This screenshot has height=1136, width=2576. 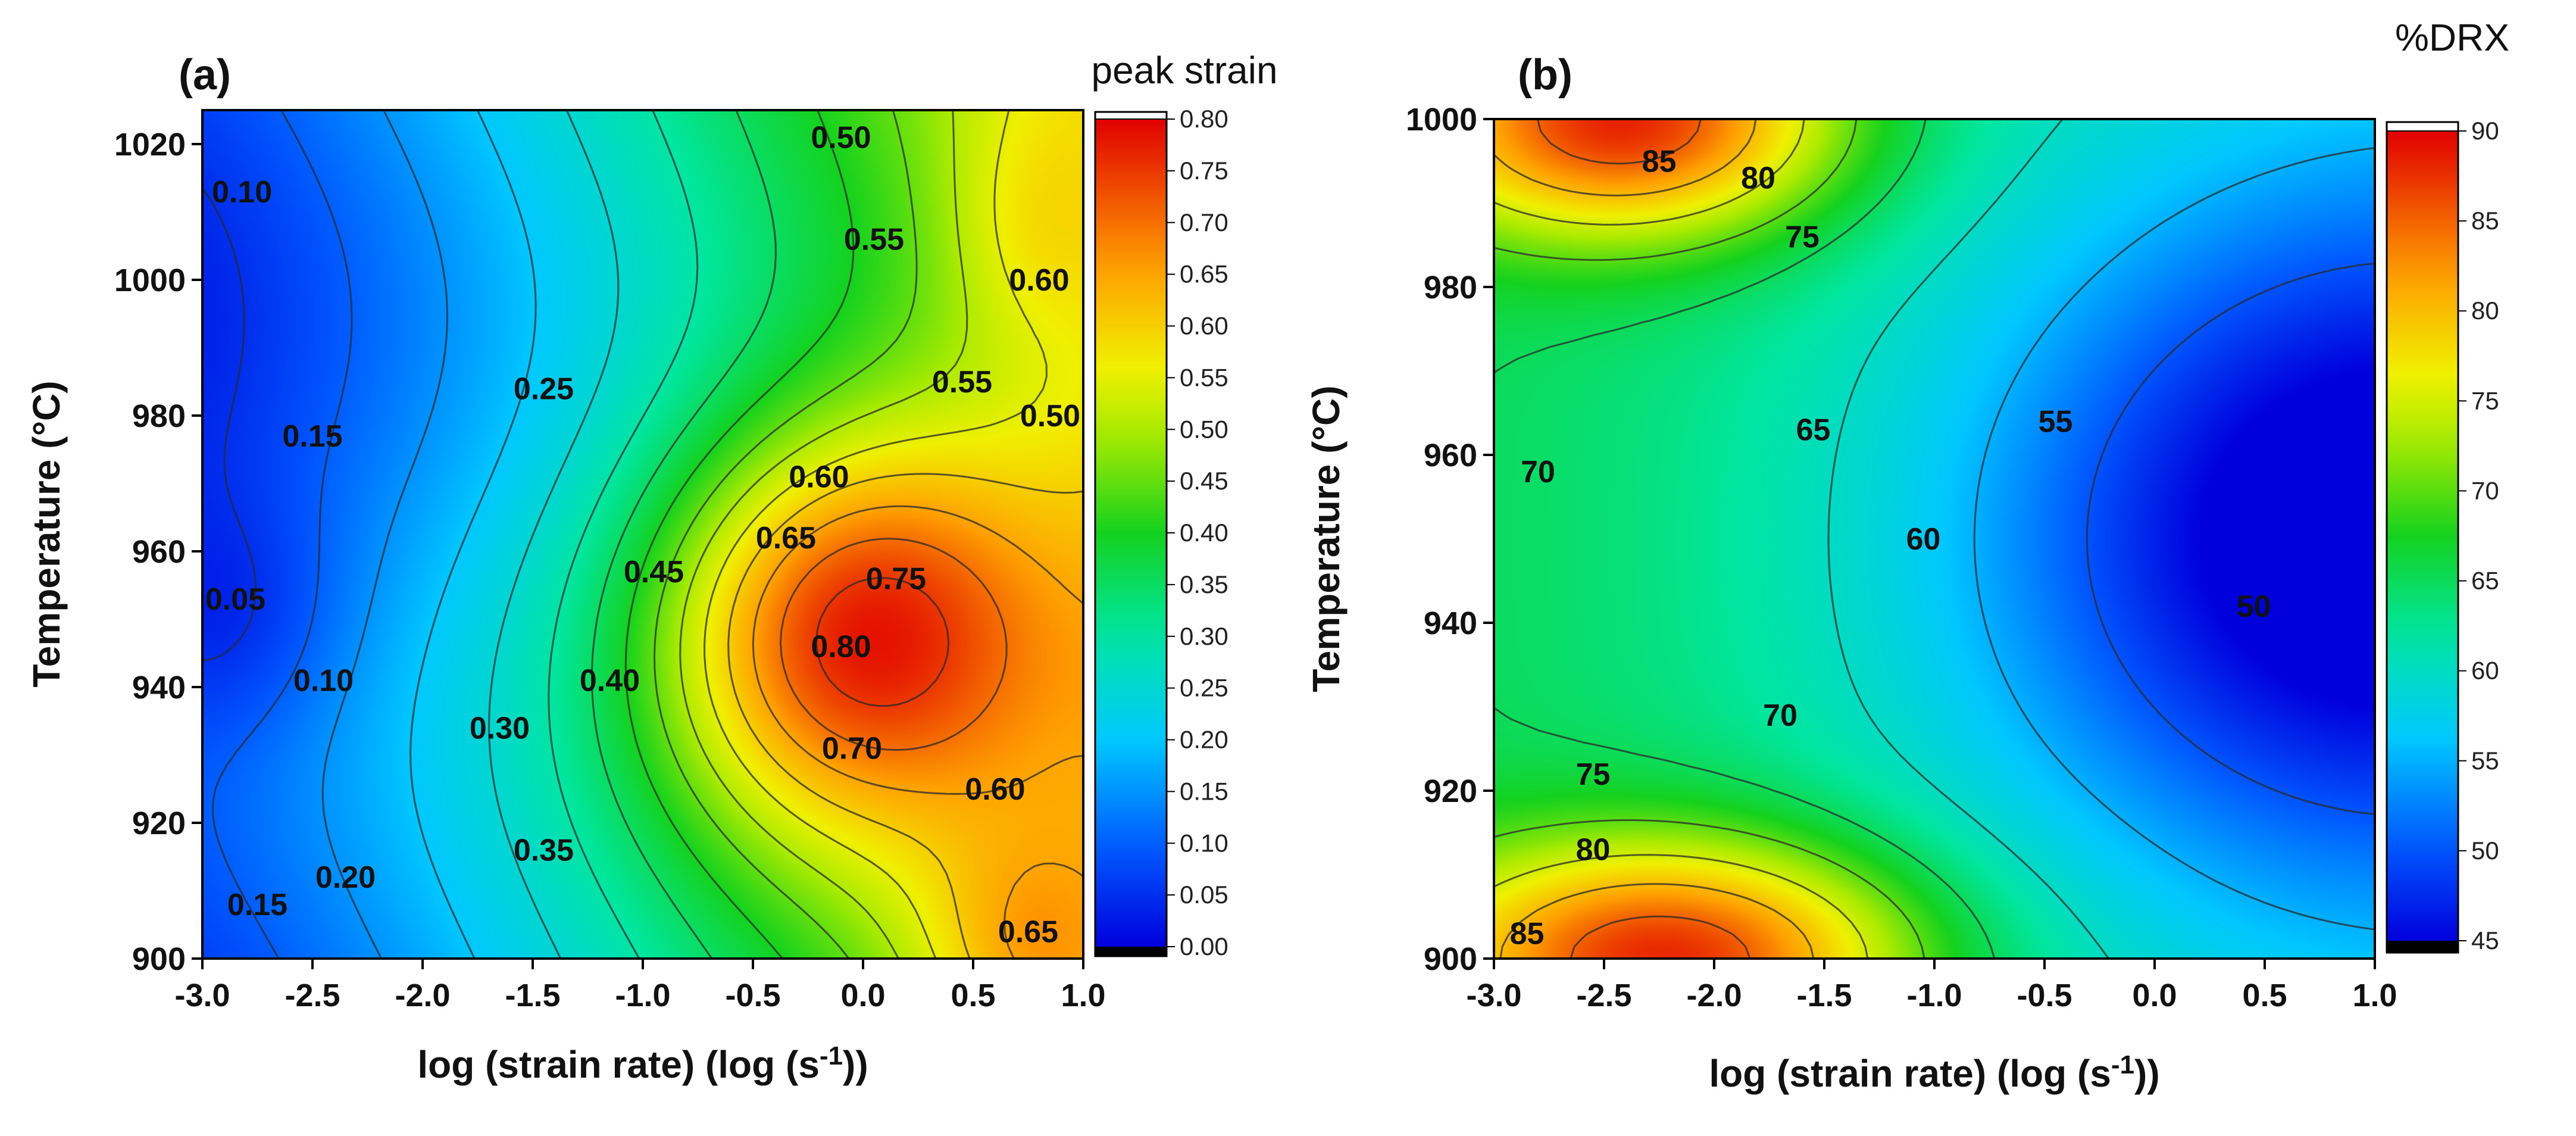 What do you see at coordinates (1593, 775) in the screenshot?
I see `contour-label: 75` at bounding box center [1593, 775].